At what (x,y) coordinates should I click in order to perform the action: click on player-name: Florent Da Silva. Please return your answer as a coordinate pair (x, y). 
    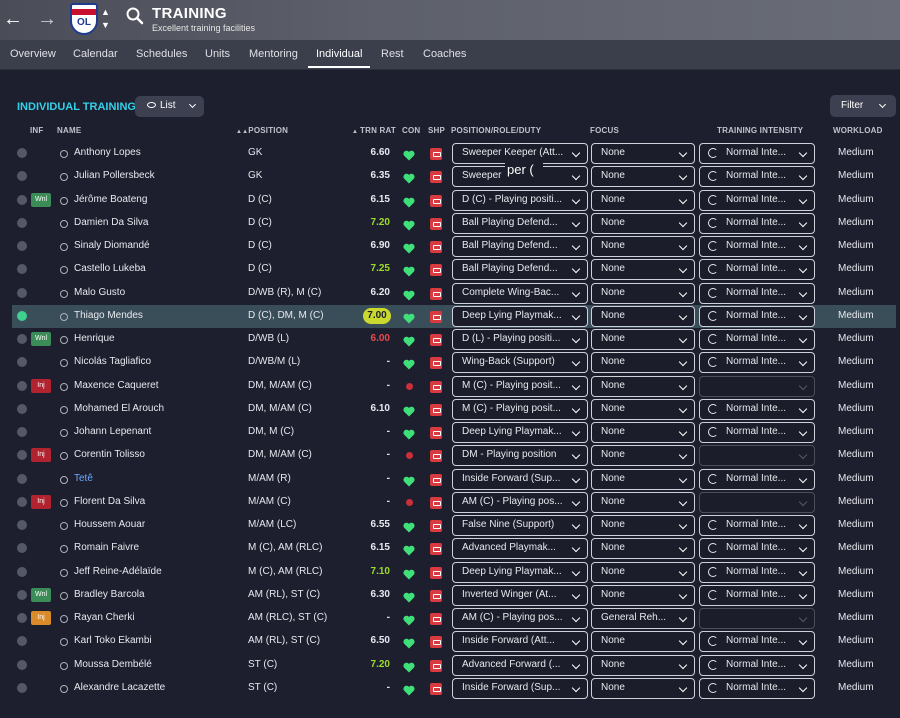
    Looking at the image, I should click on (110, 501).